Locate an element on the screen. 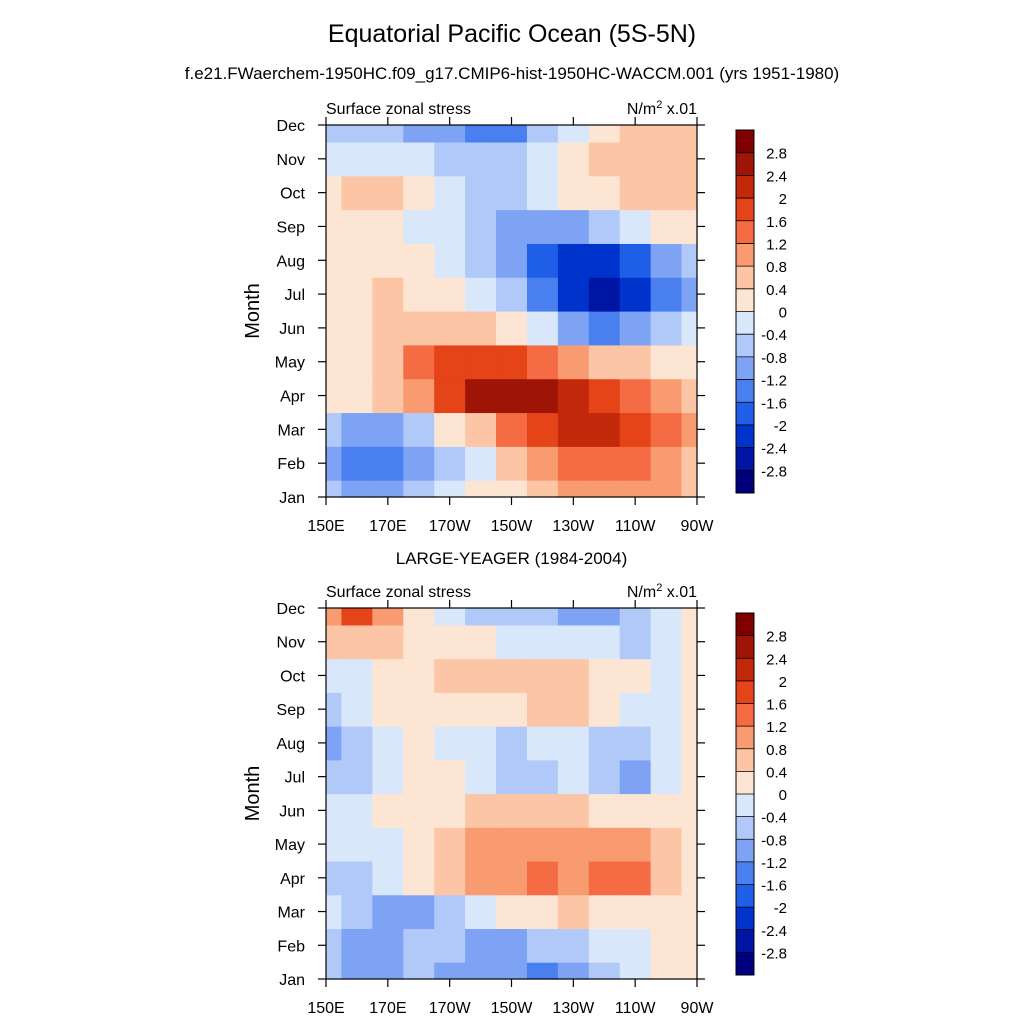 This screenshot has height=1024, width=1024. colorbar-label: -1.6 is located at coordinates (774, 403).